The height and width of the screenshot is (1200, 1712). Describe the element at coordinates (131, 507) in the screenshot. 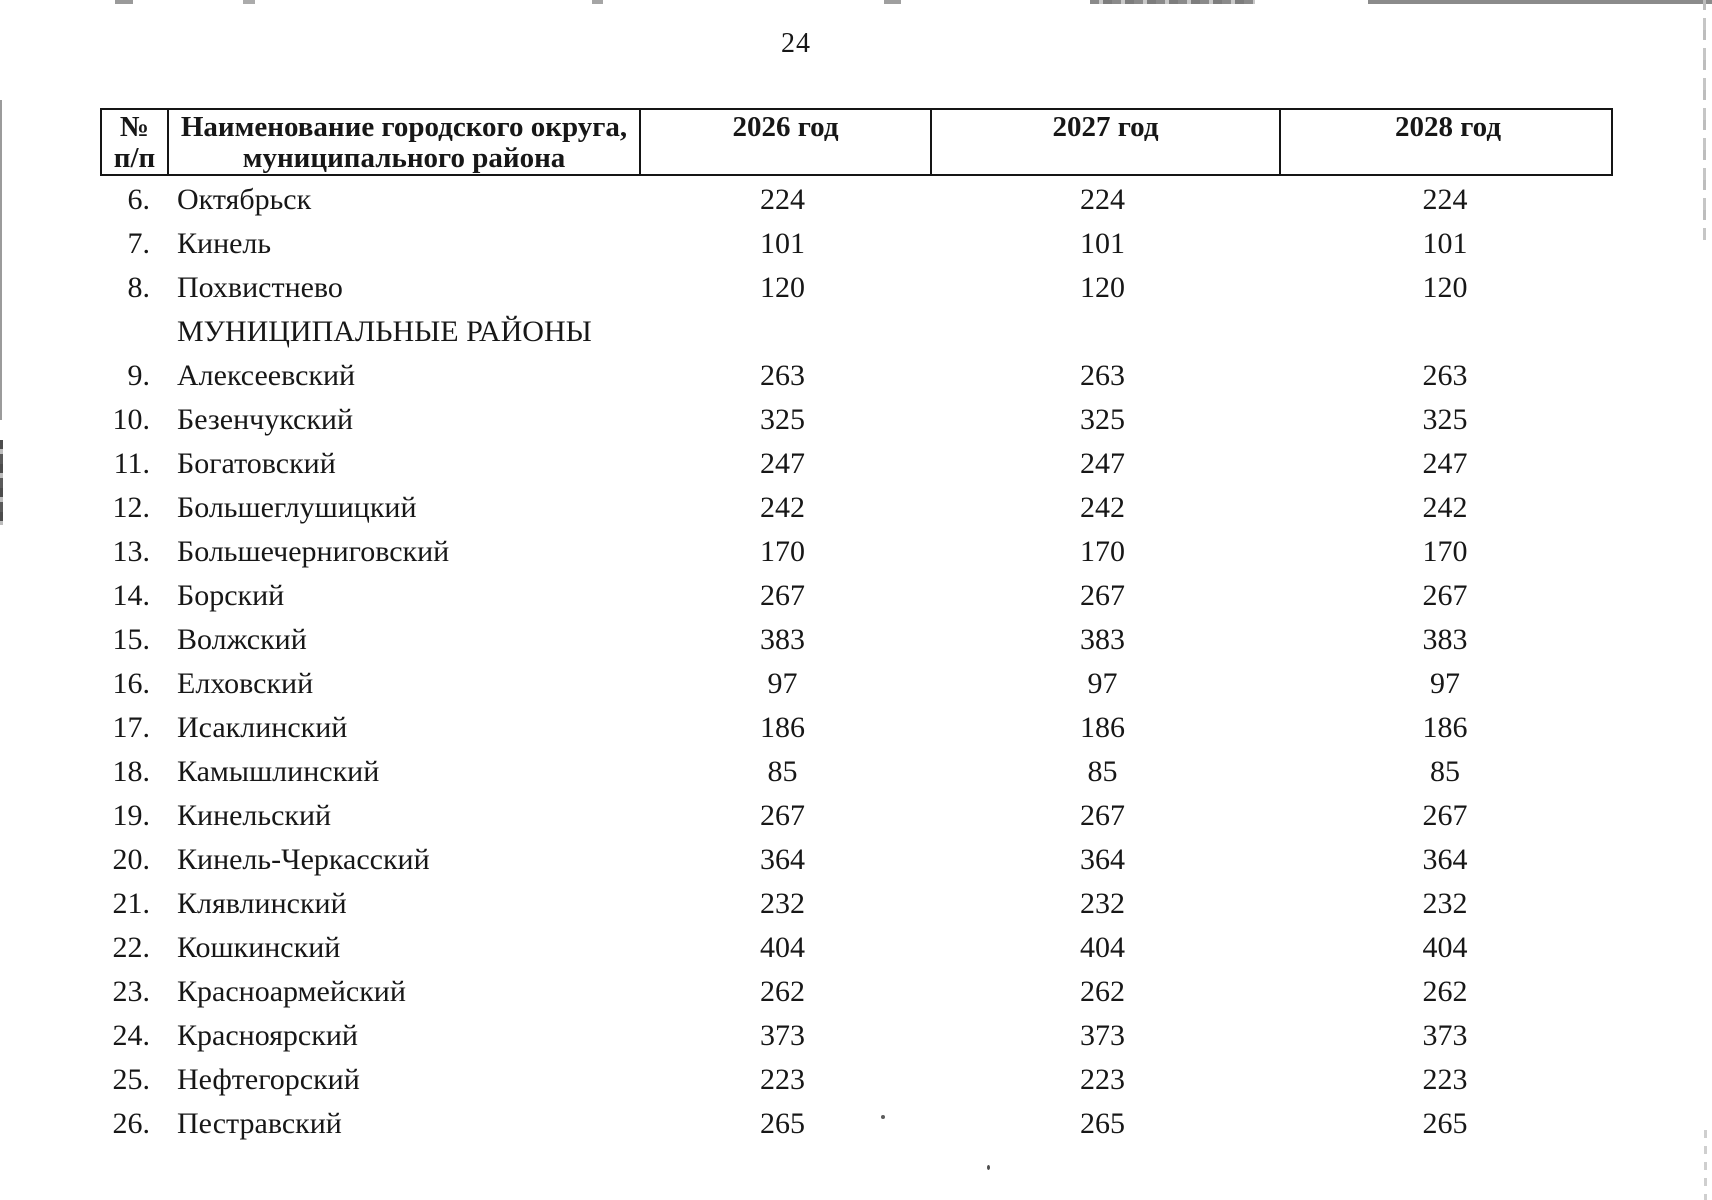

I see `row-number: 12.` at that location.